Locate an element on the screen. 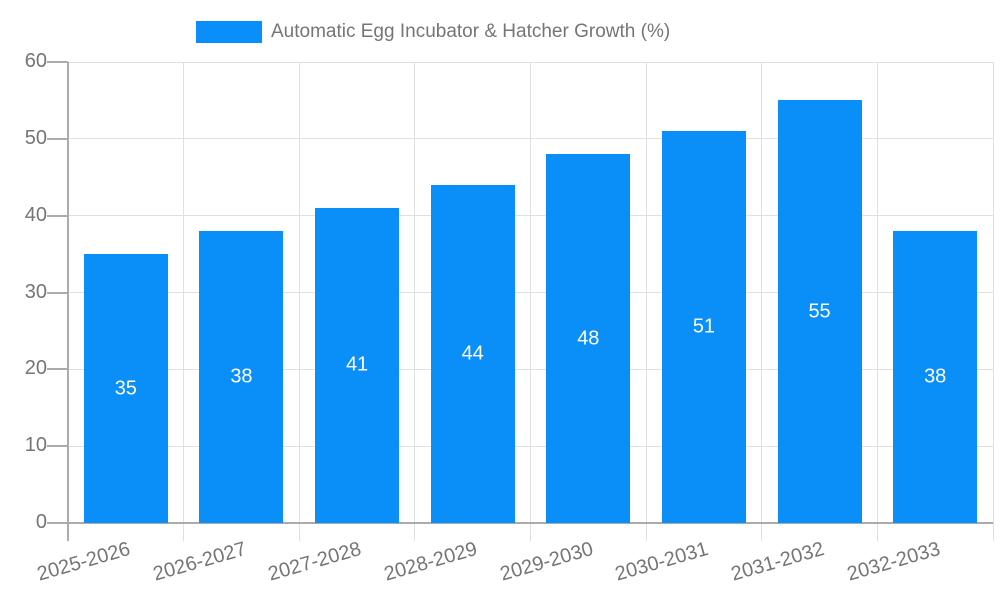 The image size is (1000, 600). x-tick-label: 2032-2033 is located at coordinates (893, 562).